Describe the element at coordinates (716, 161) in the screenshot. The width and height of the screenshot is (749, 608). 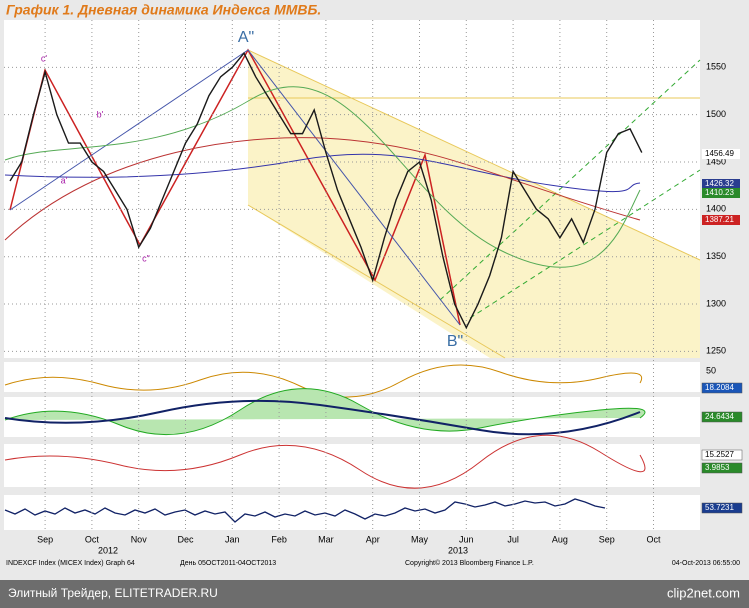
I see `y-tick-label: 1450` at that location.